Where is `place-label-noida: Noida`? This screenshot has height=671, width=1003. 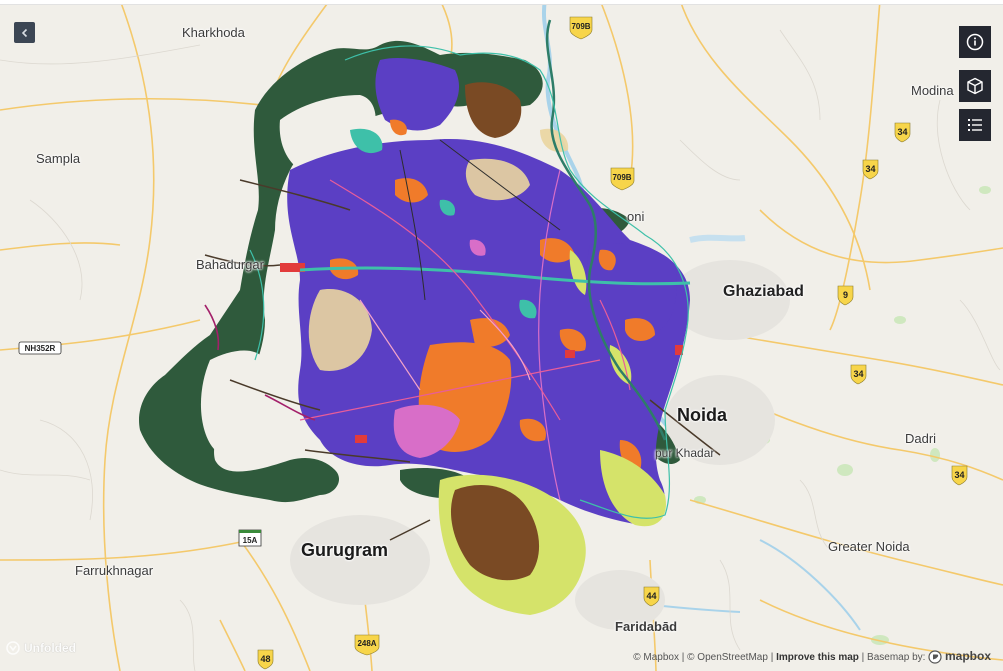 place-label-noida: Noida is located at coordinates (702, 415).